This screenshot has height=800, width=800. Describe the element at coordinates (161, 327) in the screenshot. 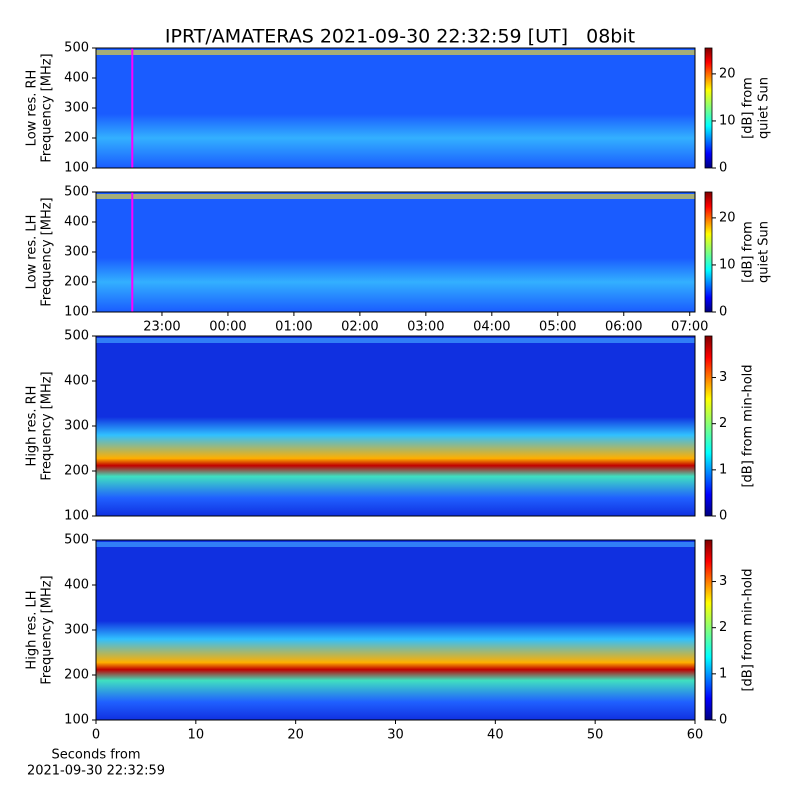

I see `x-tick-label: 23:00` at that location.